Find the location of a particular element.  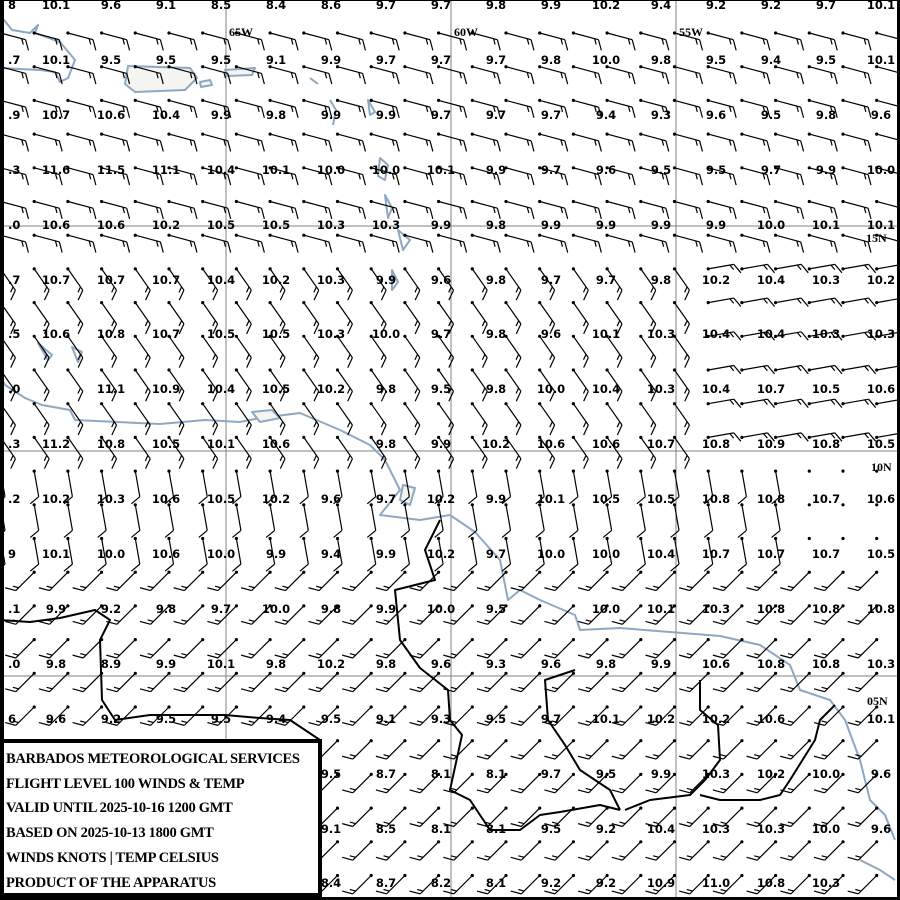

suriname-guiana-border is located at coordinates (672, 745).